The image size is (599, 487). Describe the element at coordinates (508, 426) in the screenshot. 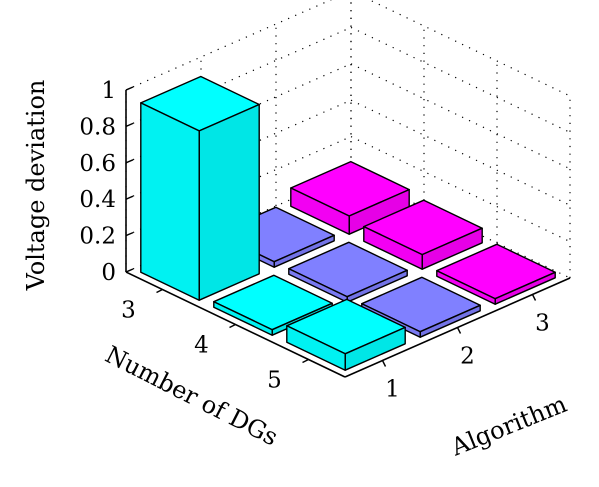

I see `y-axis-title: Algorithm` at that location.